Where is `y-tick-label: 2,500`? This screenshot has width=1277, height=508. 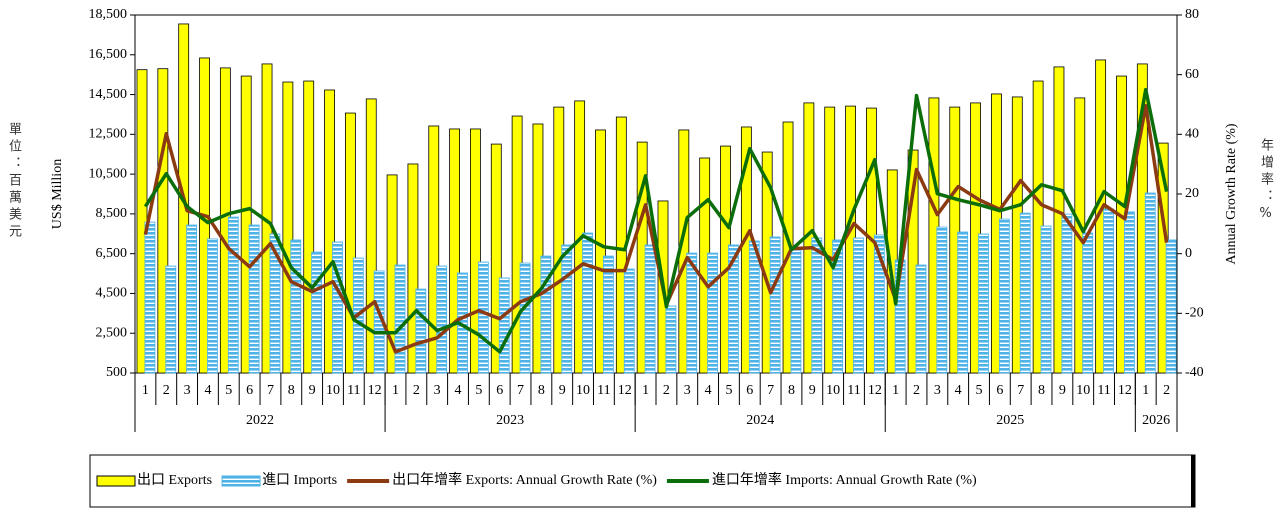
y-tick-label: 2,500 is located at coordinates (112, 332).